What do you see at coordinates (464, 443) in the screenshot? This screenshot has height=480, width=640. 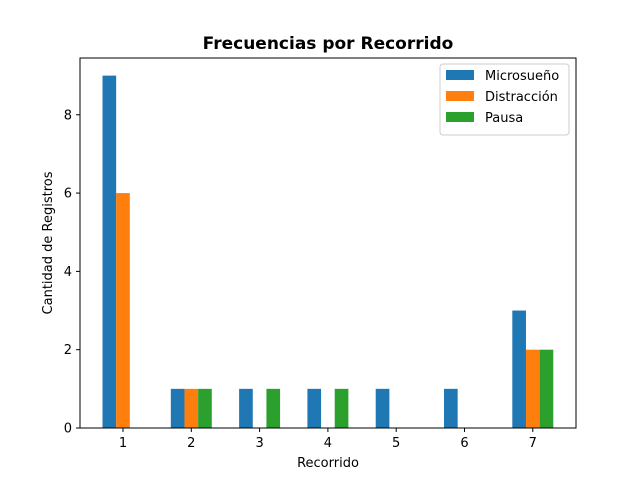 I see `x-tick-label: 6` at bounding box center [464, 443].